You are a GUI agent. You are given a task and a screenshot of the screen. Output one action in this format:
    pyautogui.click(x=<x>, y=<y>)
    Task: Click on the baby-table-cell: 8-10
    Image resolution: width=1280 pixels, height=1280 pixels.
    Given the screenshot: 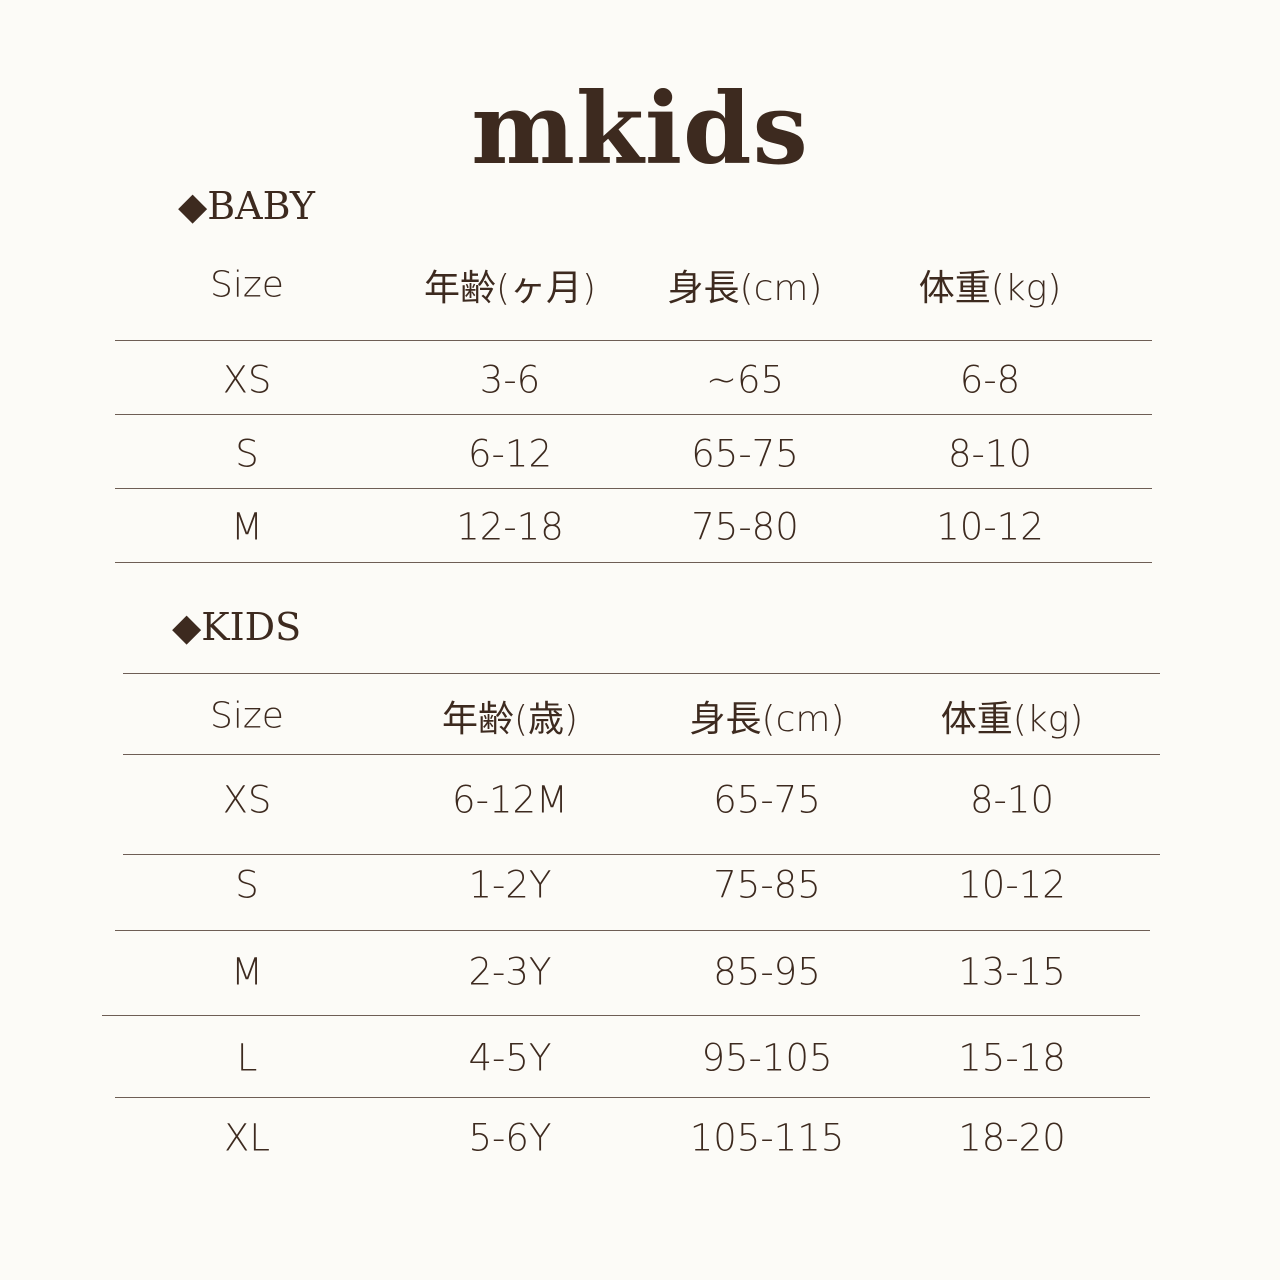 What is the action you would take?
    pyautogui.click(x=990, y=454)
    